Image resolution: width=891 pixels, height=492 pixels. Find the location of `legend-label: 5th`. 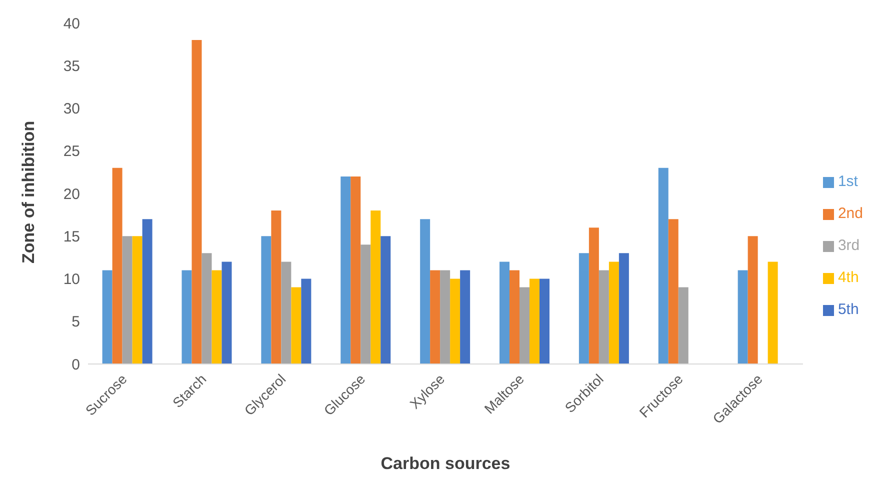

legend-label: 5th is located at coordinates (848, 309).